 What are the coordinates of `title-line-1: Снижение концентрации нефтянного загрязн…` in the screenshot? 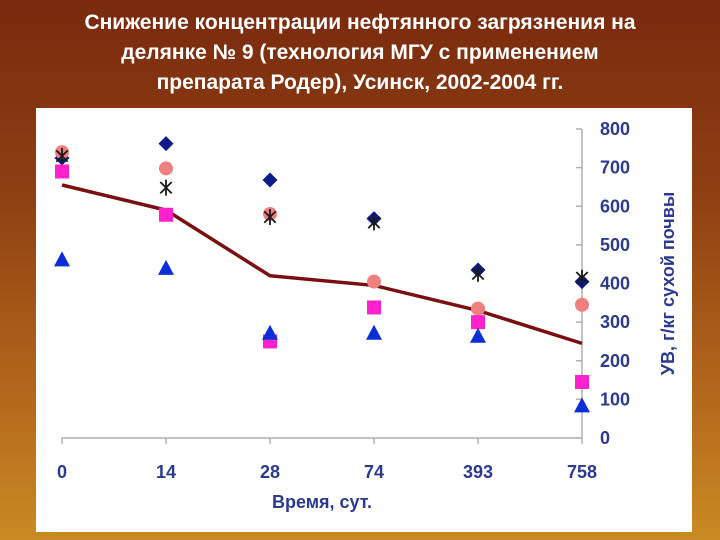 It's located at (360, 22).